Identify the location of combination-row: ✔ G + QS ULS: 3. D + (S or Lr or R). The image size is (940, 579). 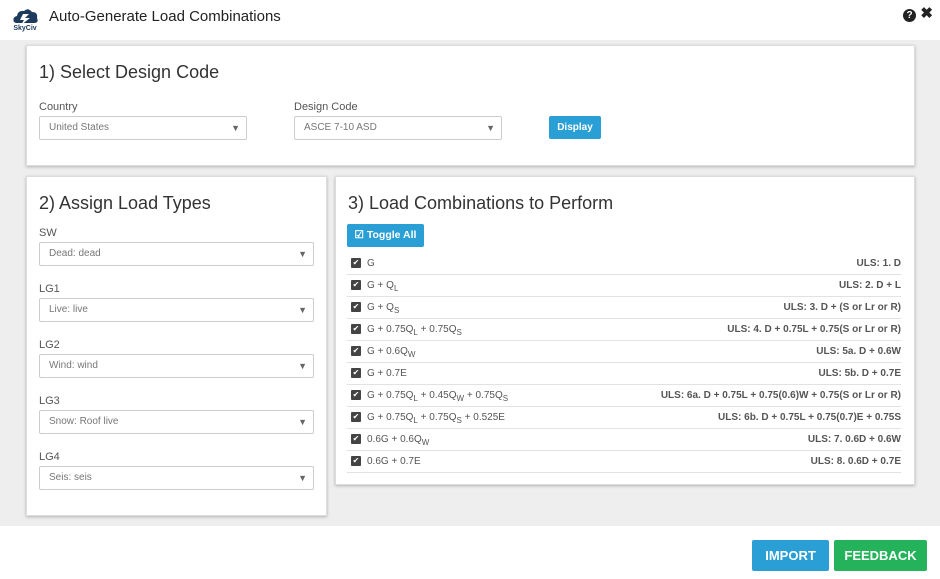
(624, 308).